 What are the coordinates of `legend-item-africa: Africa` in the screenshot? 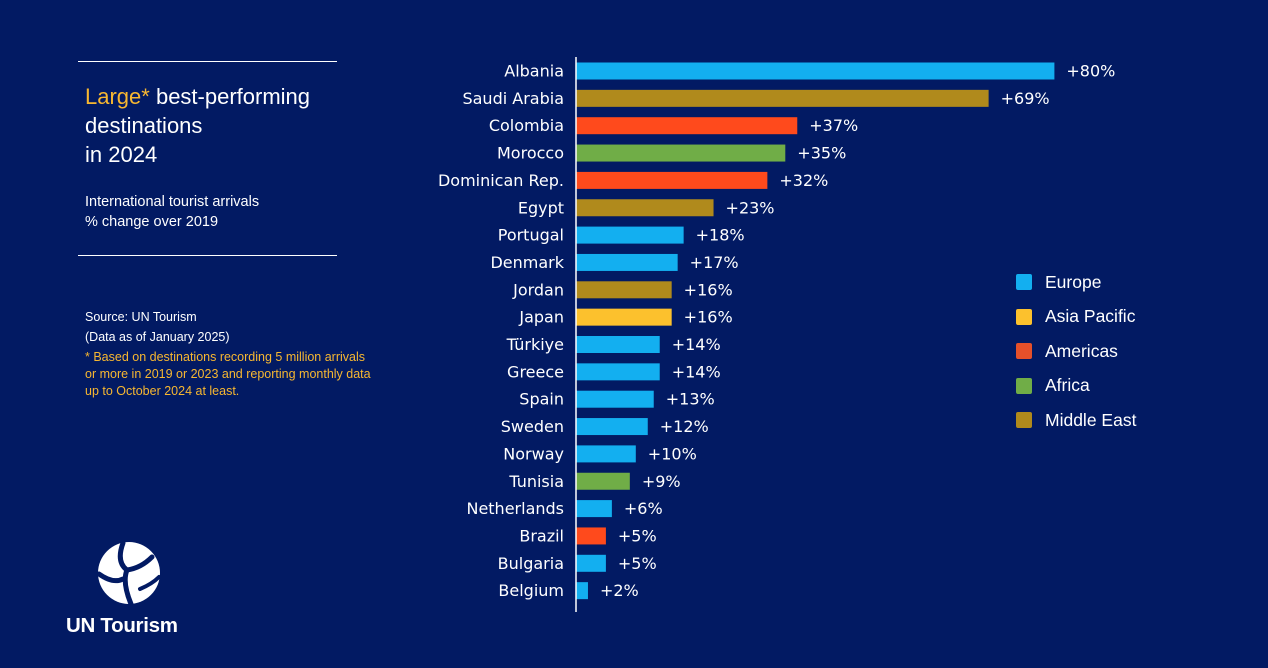 It's located at (1076, 386).